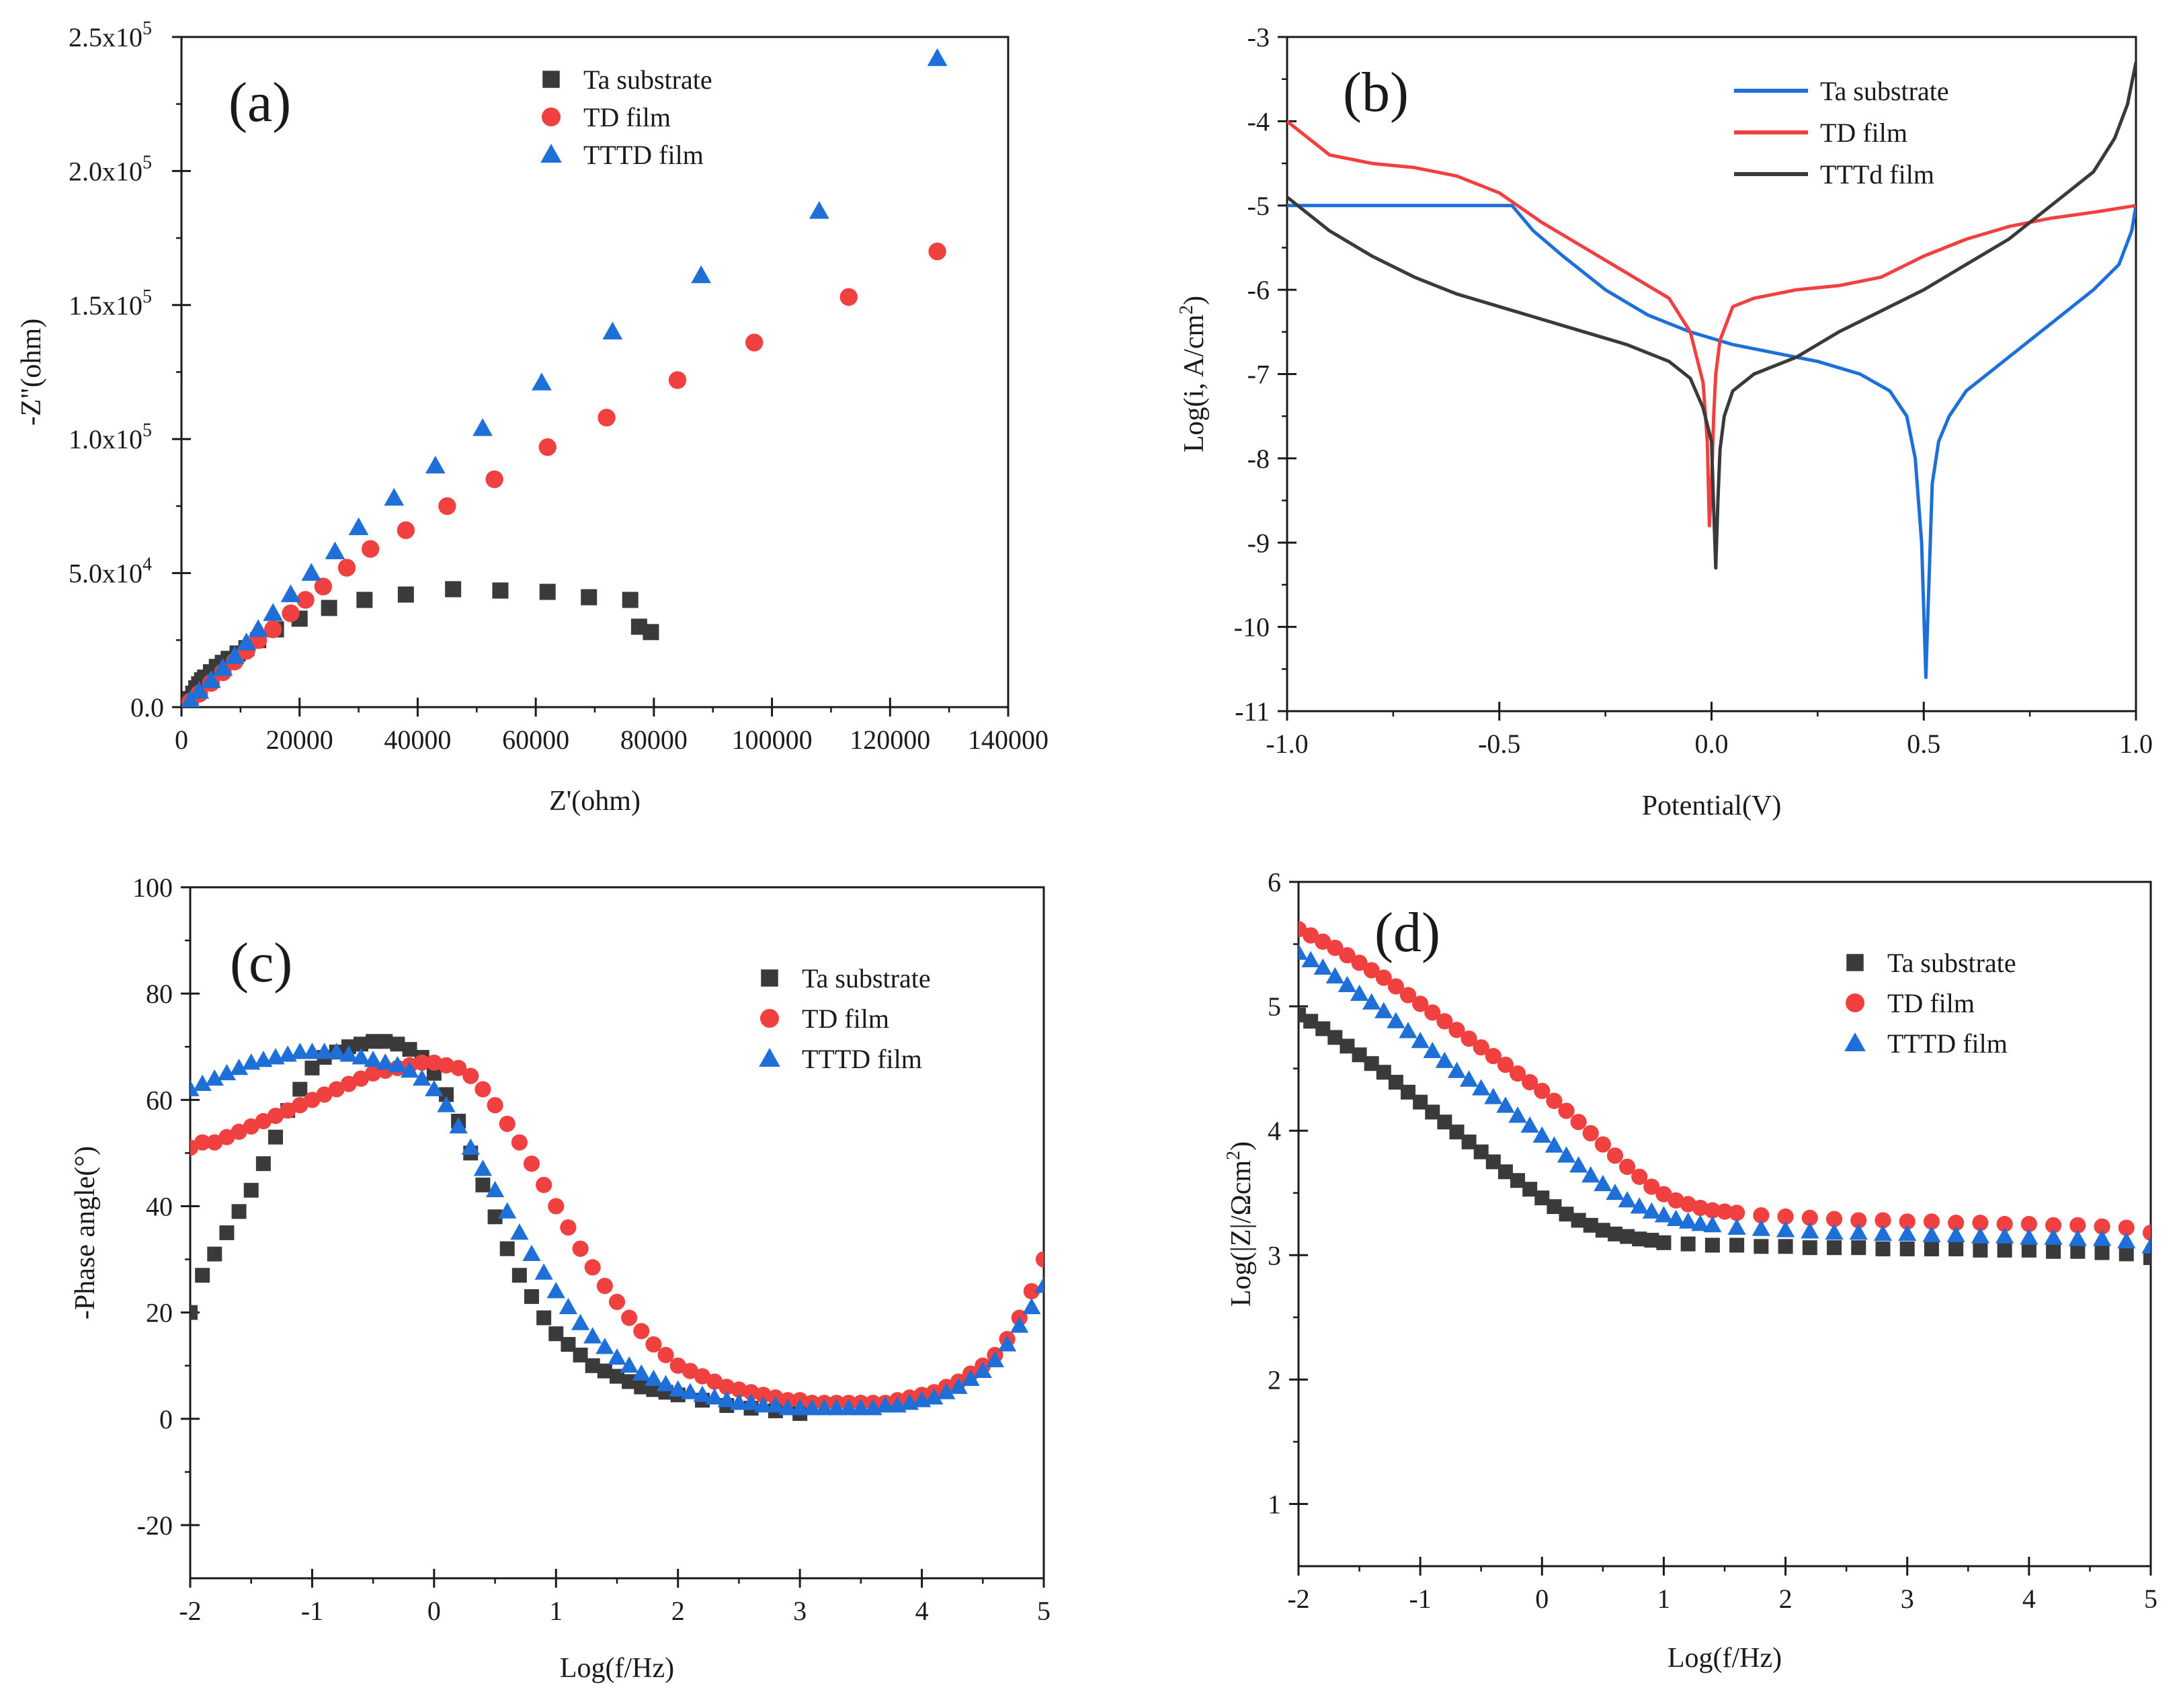 Image resolution: width=2181 pixels, height=1708 pixels. I want to click on x-tick-label: 40000, so click(417, 740).